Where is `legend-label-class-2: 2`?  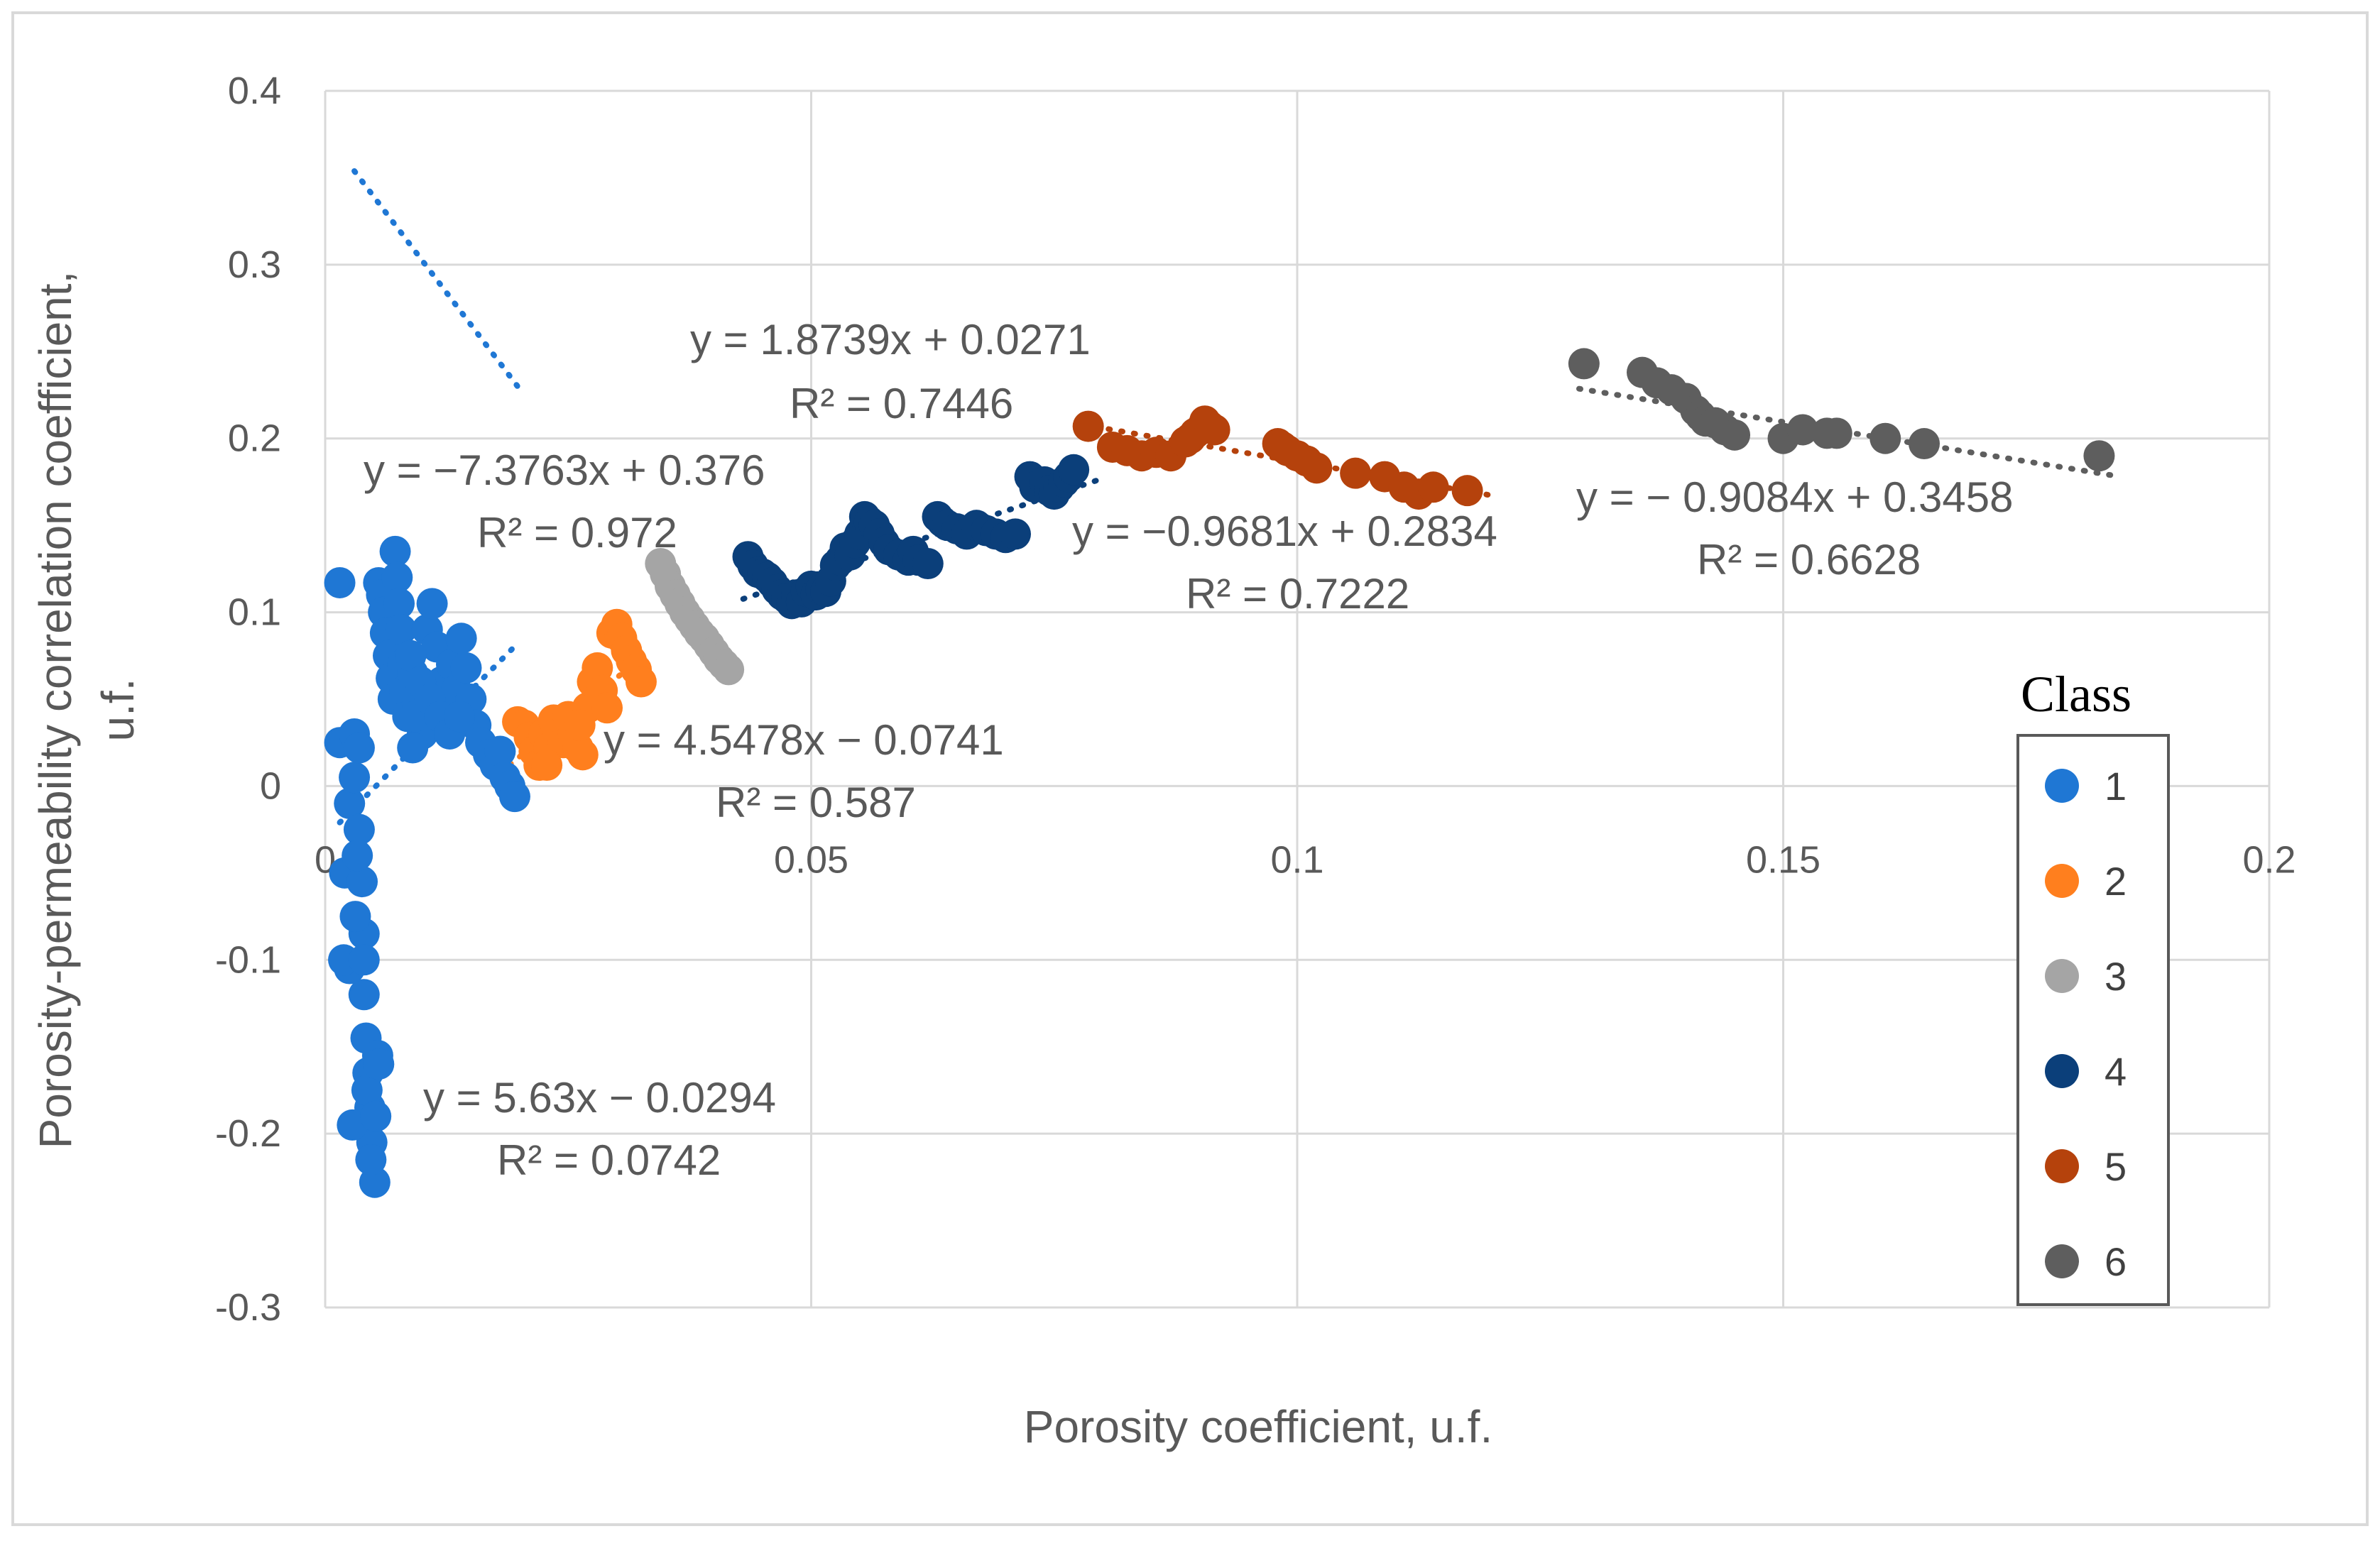 legend-label-class-2: 2 is located at coordinates (2116, 881).